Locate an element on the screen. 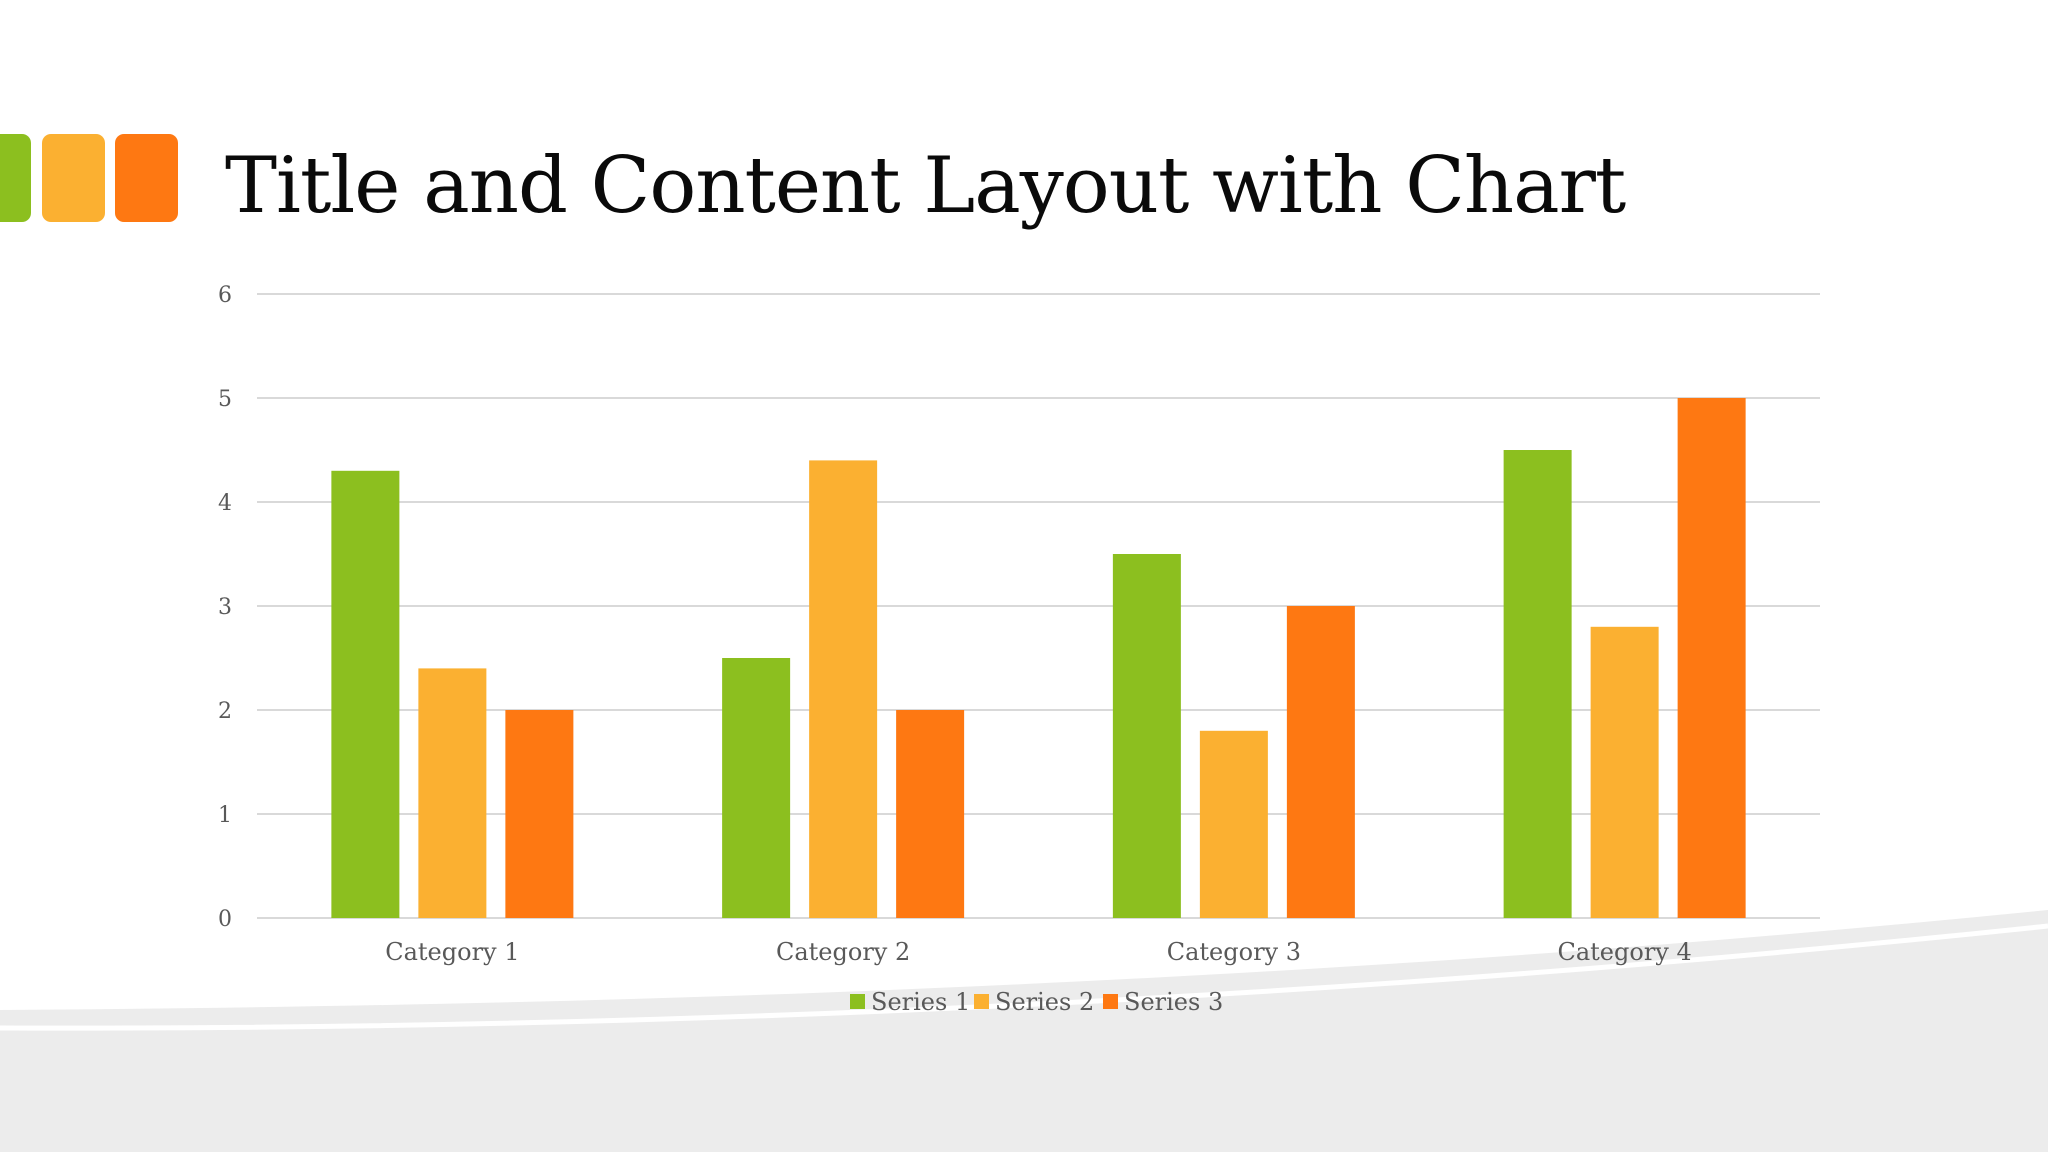 The image size is (2048, 1152). accent-square-green is located at coordinates (15, 178).